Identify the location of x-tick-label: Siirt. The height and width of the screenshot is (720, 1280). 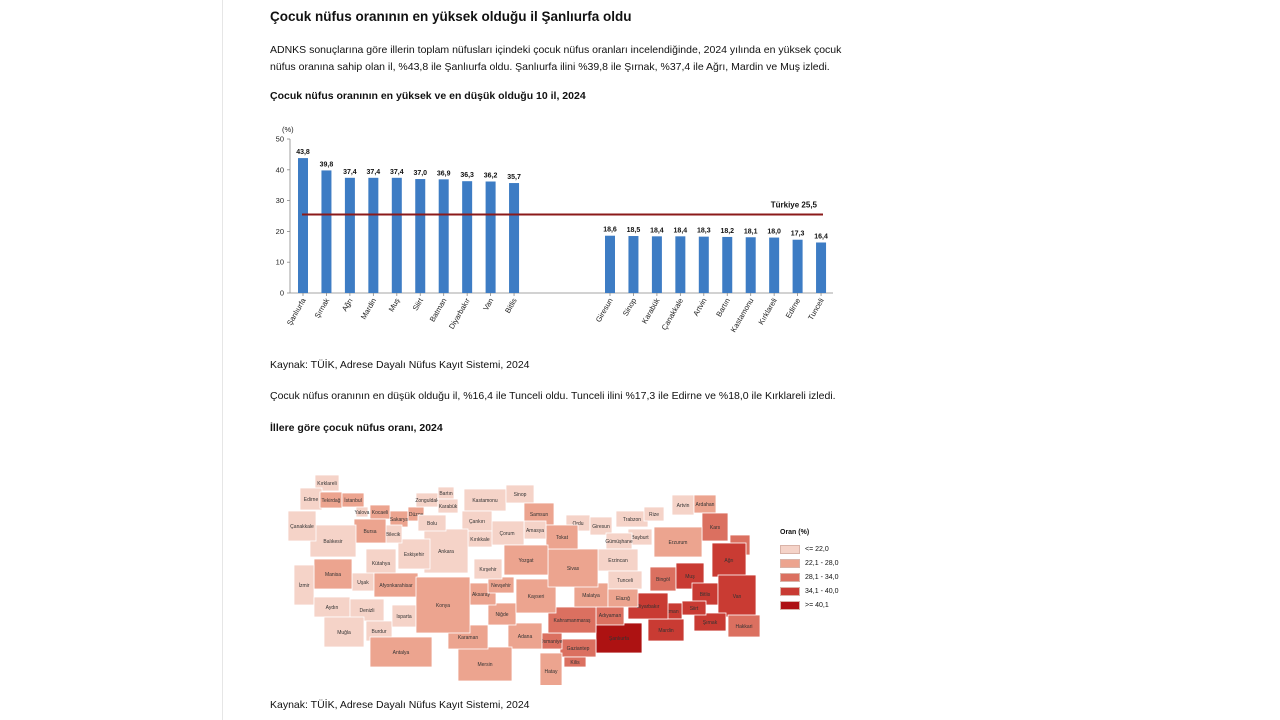
(418, 304).